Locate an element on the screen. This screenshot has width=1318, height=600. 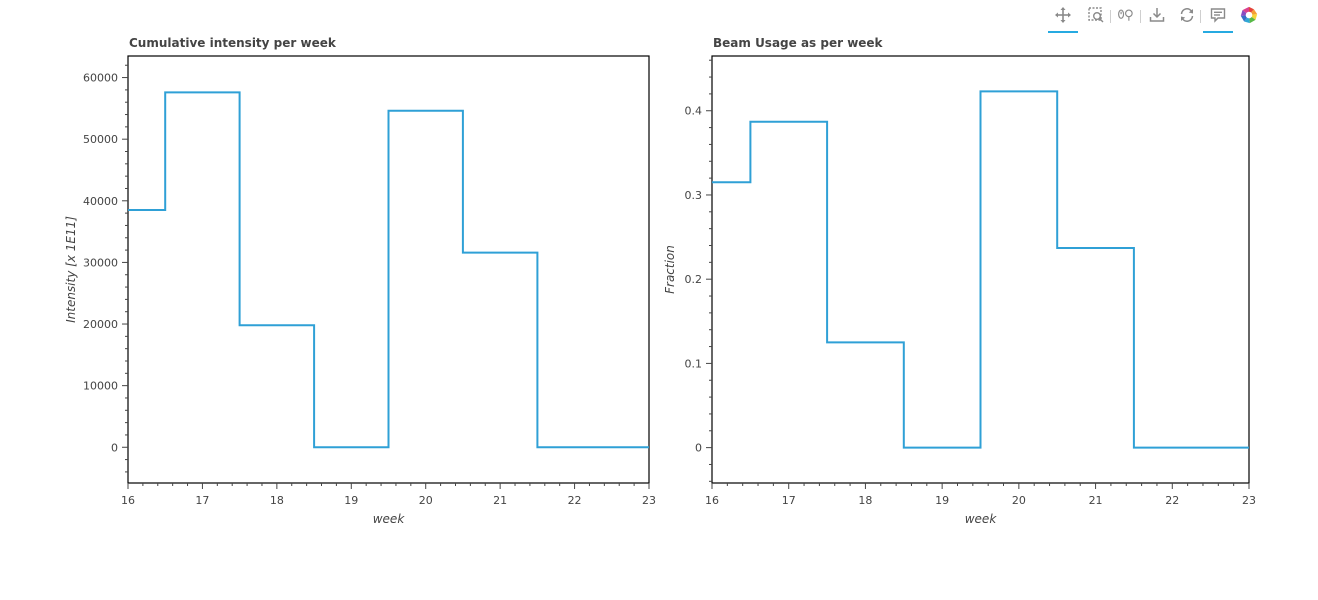
pan-icon is located at coordinates (1063, 17).